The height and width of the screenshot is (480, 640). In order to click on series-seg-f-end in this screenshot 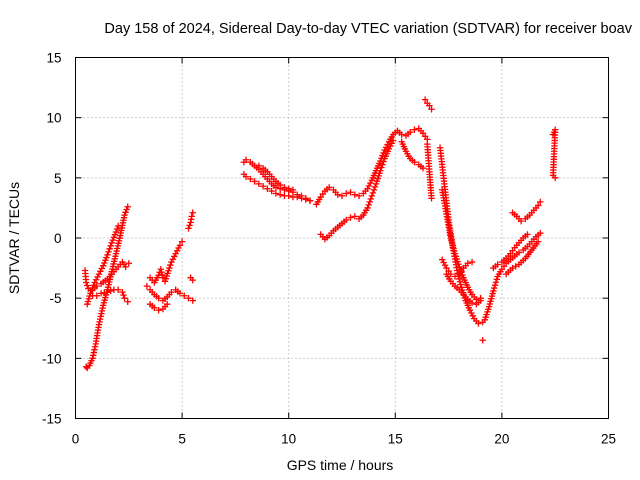, I will do `click(554, 154)`.